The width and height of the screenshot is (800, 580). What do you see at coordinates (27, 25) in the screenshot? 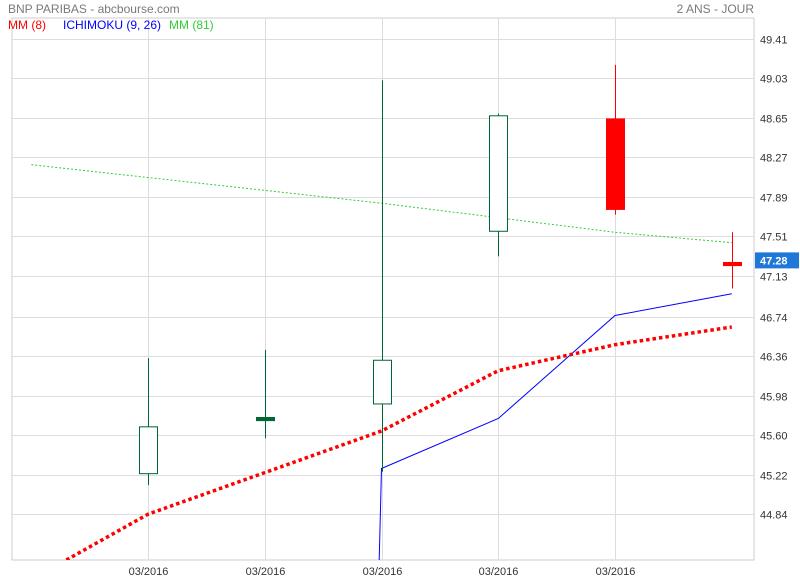
I see `legend-item-mm8: MM (8)` at bounding box center [27, 25].